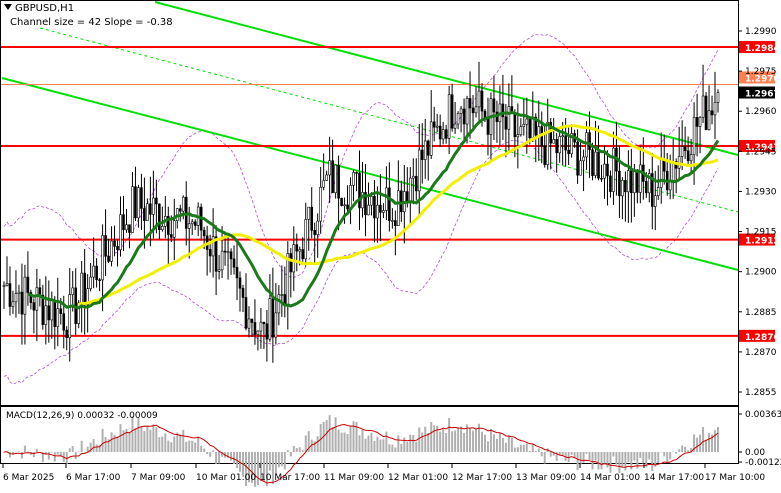 This screenshot has height=493, width=781. What do you see at coordinates (762, 242) in the screenshot?
I see `price-tag-label: 1.2912` at bounding box center [762, 242].